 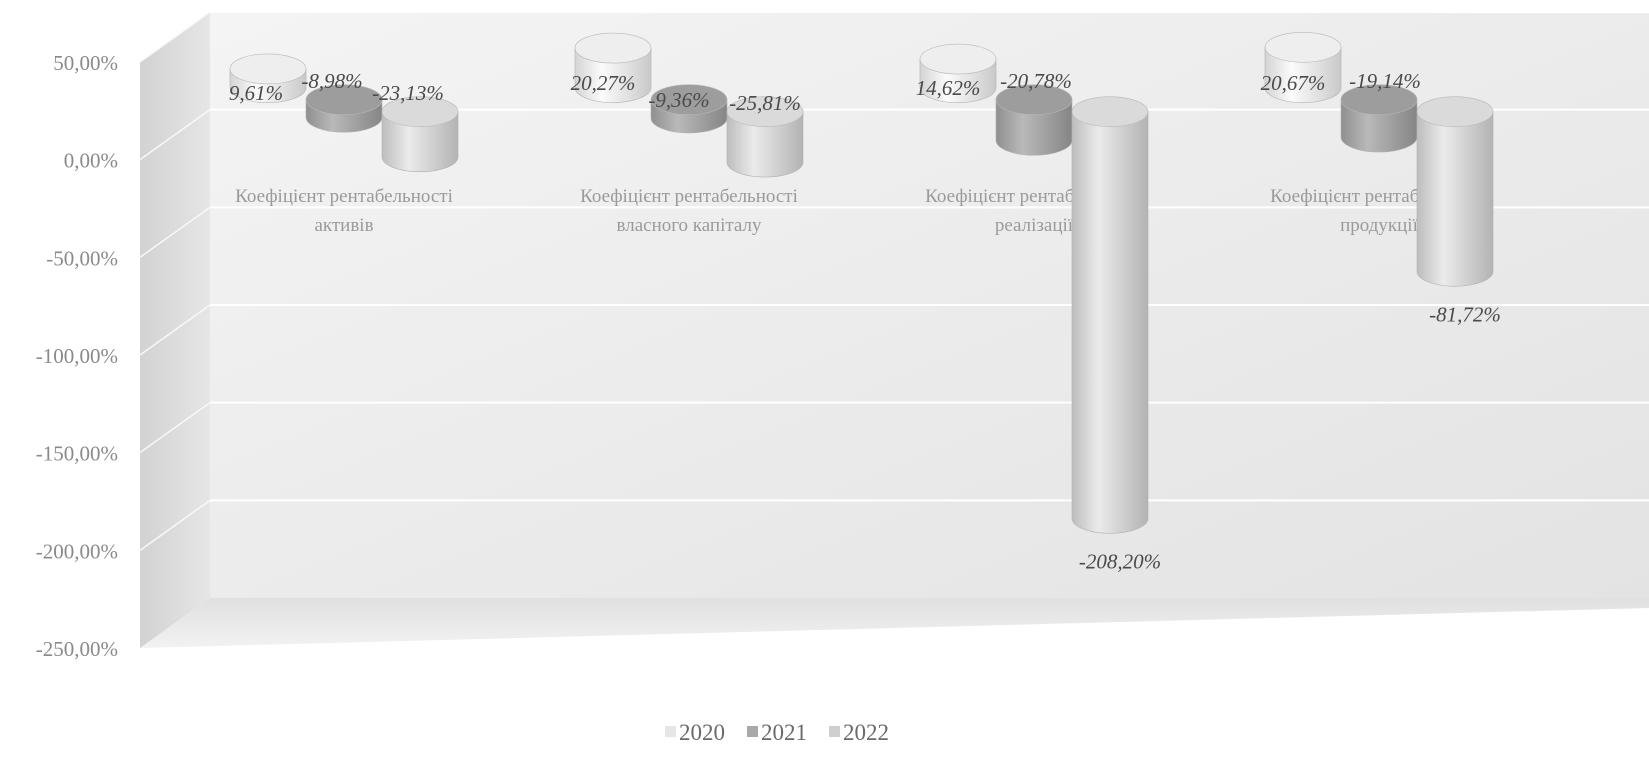 I want to click on legend-label: 2020, so click(x=702, y=732).